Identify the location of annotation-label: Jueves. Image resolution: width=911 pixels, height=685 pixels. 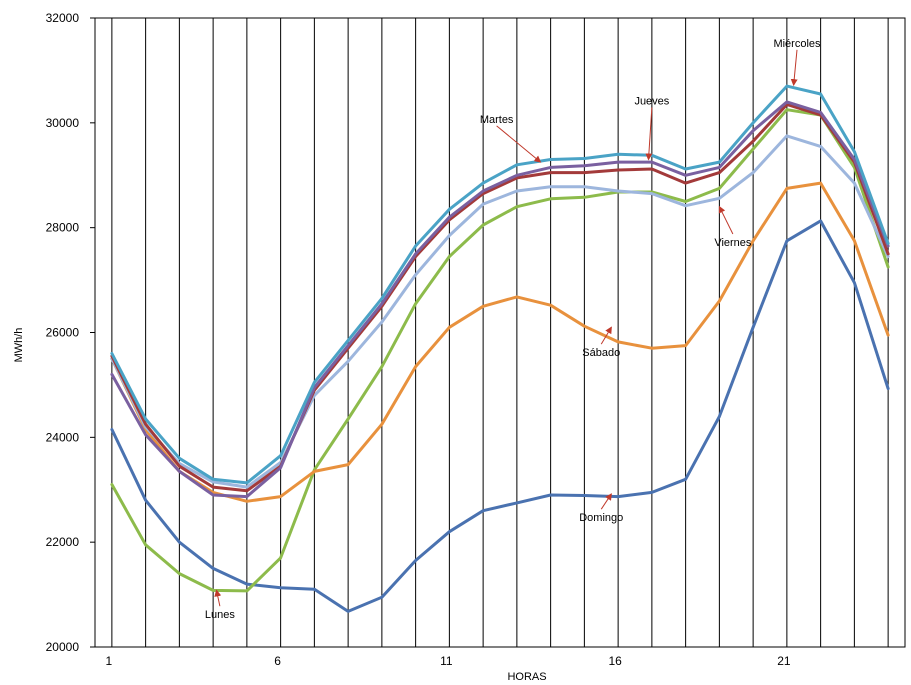
(651, 101).